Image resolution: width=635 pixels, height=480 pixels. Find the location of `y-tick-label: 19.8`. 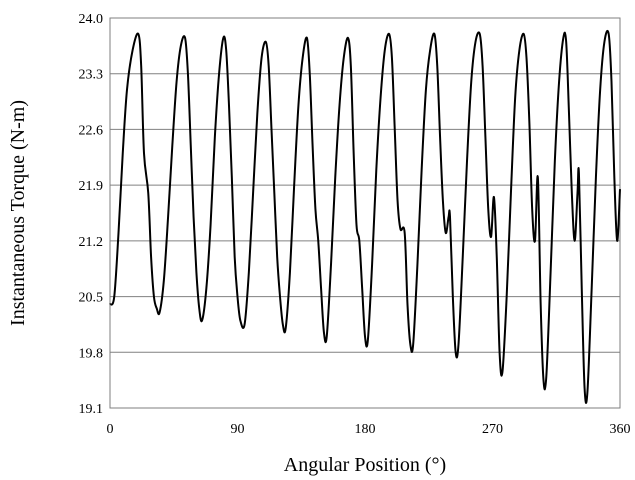

y-tick-label: 19.8 is located at coordinates (91, 353).